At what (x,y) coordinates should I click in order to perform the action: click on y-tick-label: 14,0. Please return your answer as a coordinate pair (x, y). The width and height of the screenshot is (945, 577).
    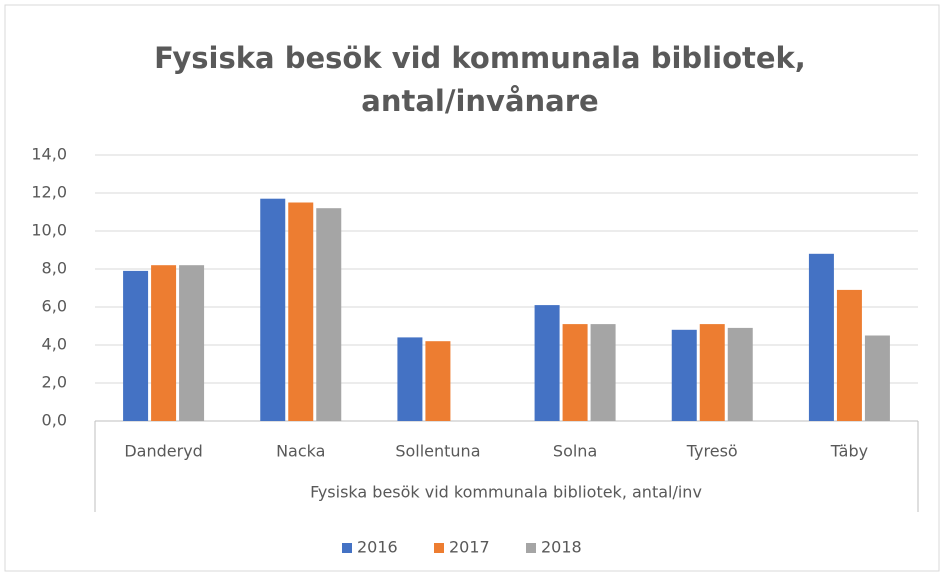
    Looking at the image, I should click on (49, 154).